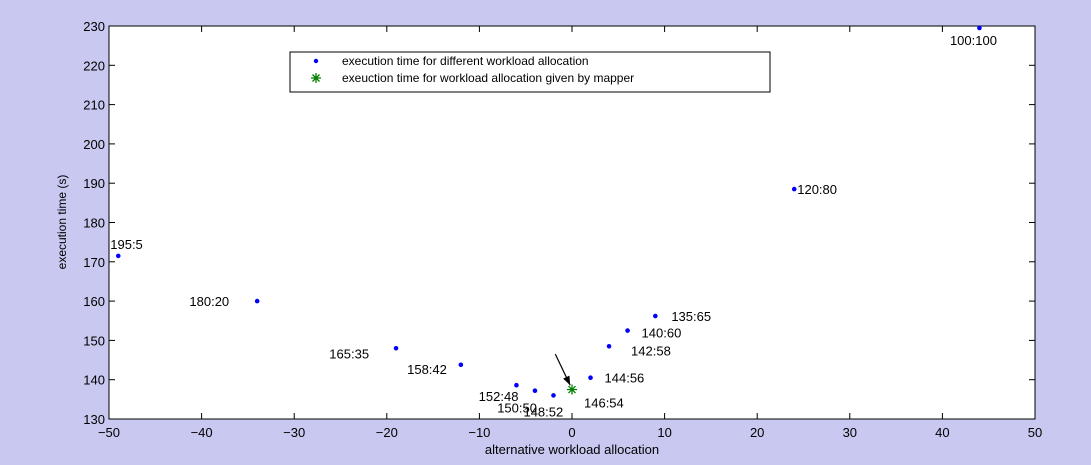  I want to click on point-label: 100:100, so click(973, 40).